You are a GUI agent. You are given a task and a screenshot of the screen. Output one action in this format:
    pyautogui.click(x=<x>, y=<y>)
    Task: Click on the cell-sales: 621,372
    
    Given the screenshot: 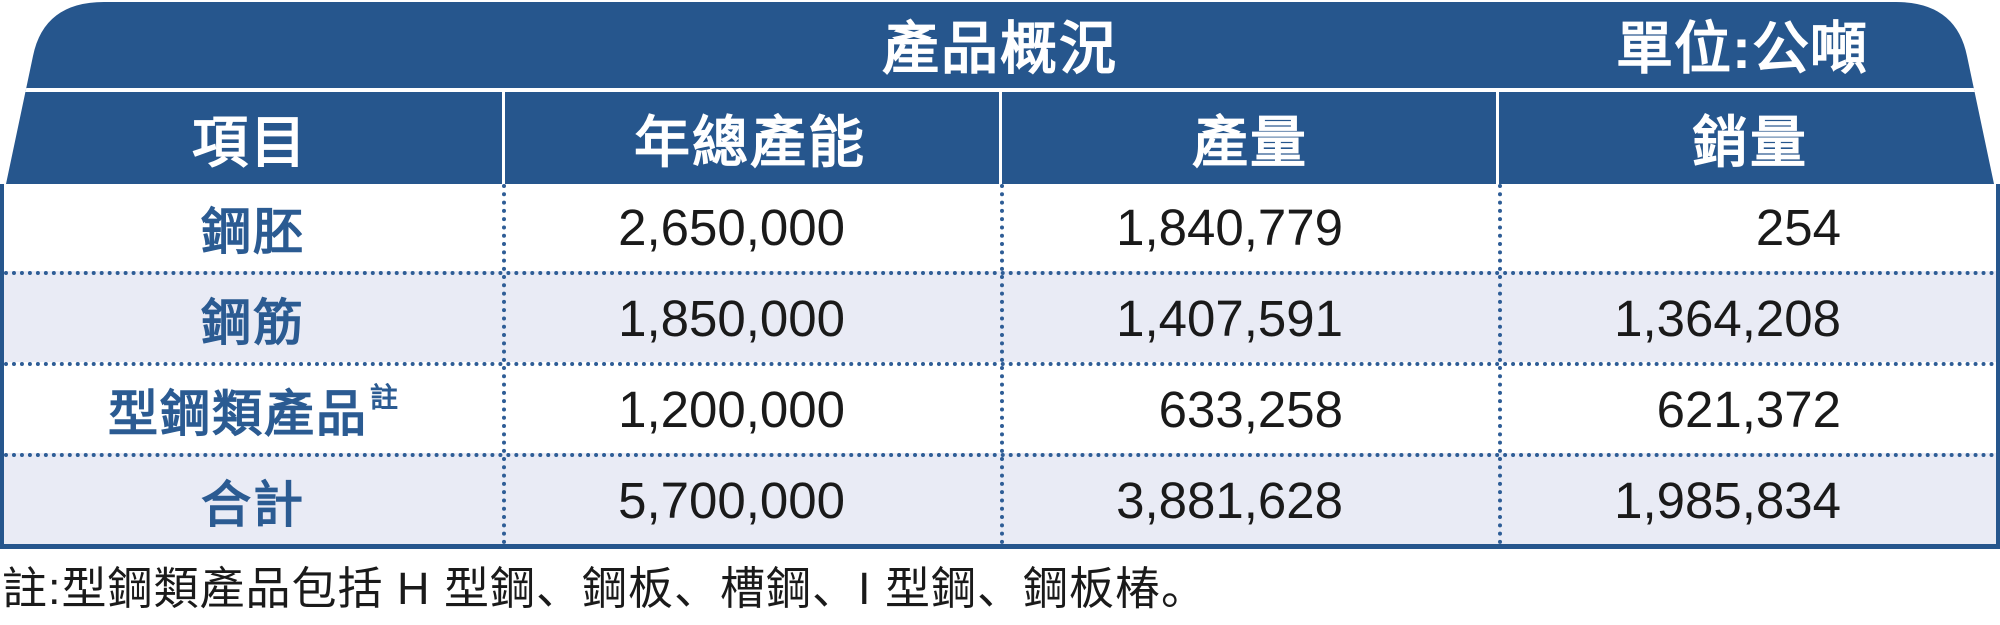 What is the action you would take?
    pyautogui.click(x=1747, y=409)
    